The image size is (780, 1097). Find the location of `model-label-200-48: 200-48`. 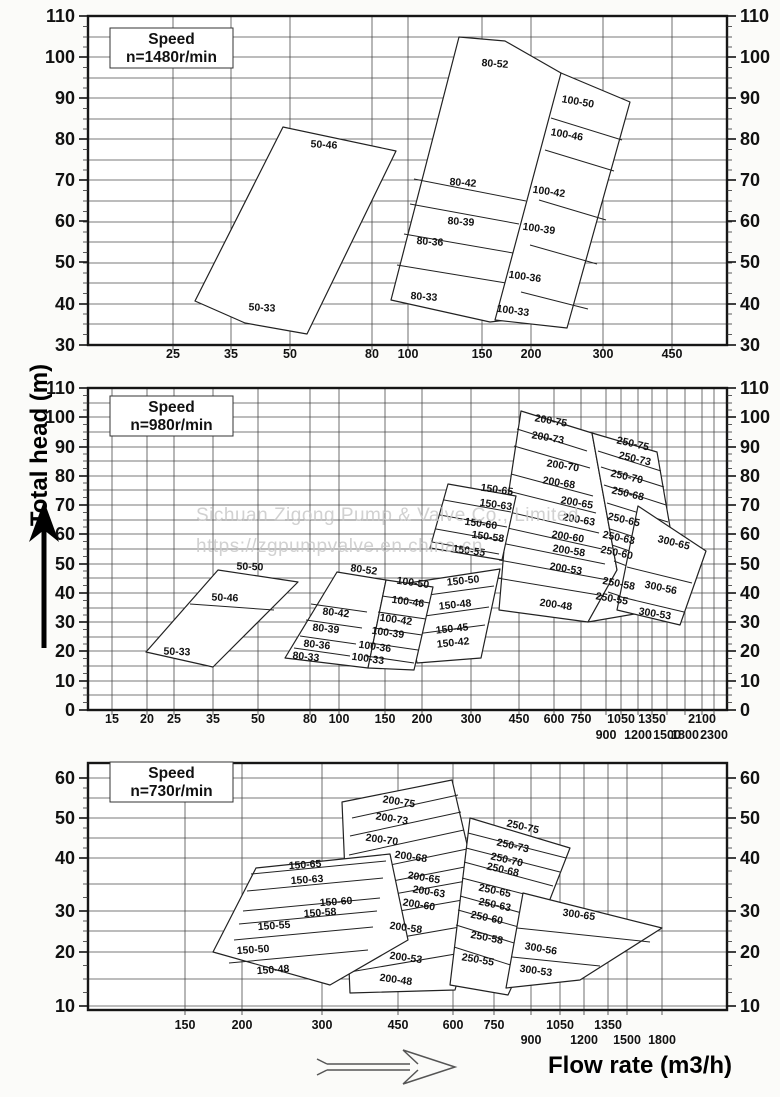

model-label-200-48: 200-48 is located at coordinates (556, 605).